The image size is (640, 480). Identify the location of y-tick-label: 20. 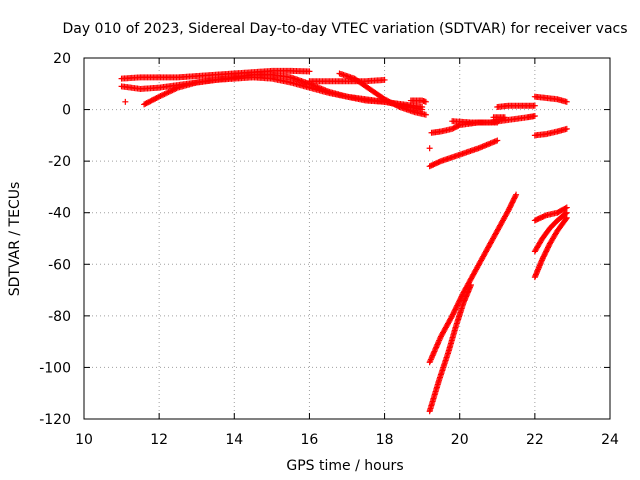
(62, 59).